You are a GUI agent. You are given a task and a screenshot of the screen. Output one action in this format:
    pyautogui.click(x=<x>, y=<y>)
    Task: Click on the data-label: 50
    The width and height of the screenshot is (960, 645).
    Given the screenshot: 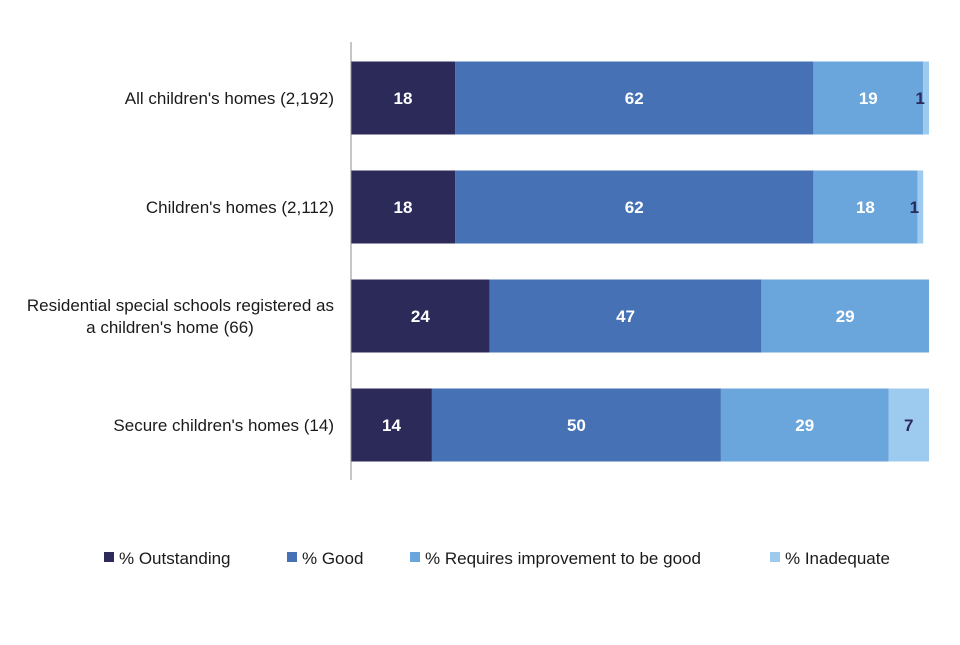 What is the action you would take?
    pyautogui.click(x=576, y=425)
    